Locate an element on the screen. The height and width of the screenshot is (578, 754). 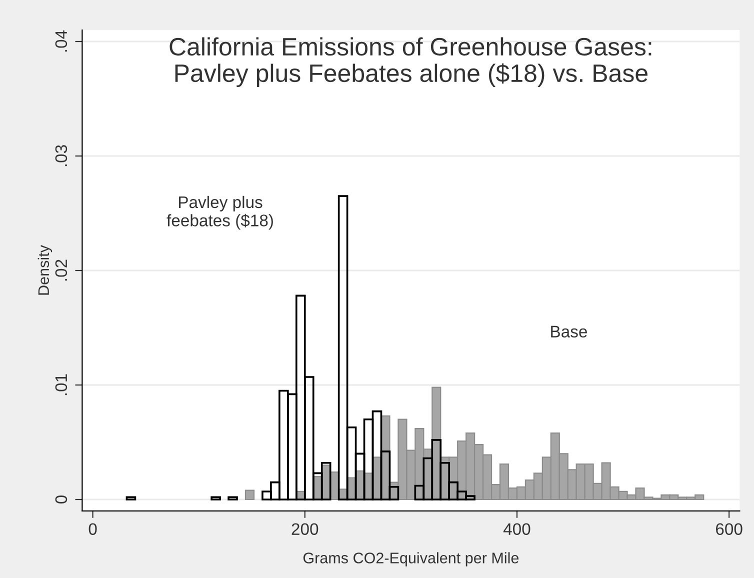
y-axis-title: Density is located at coordinates (45, 270).